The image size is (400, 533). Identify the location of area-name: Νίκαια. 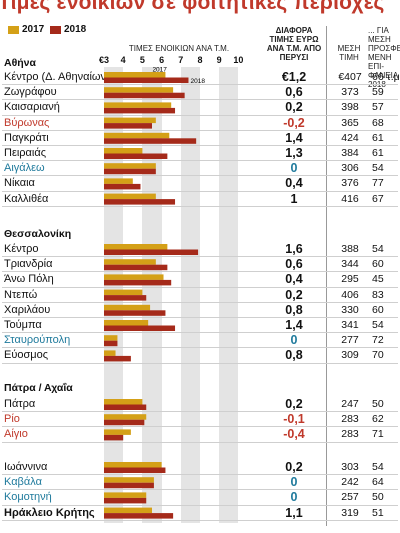
(19, 183).